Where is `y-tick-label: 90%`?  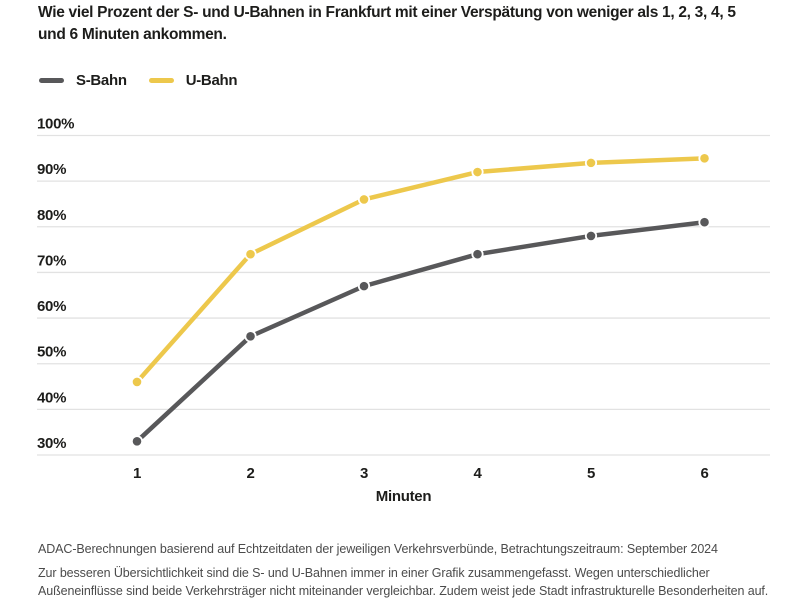 y-tick-label: 90% is located at coordinates (51, 169).